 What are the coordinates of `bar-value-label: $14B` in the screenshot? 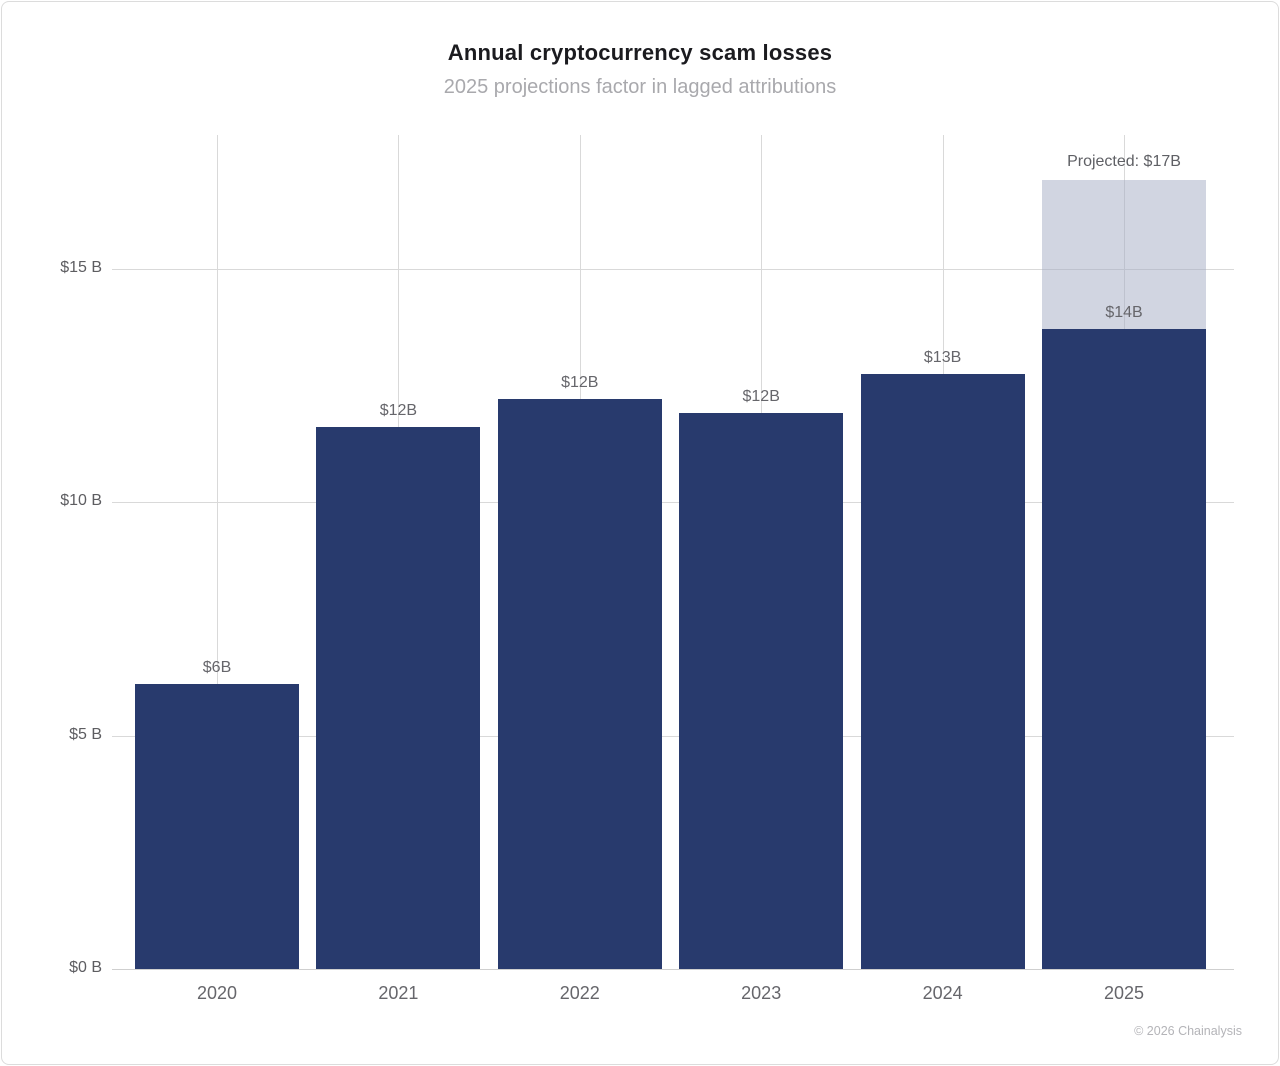 It's located at (1124, 313).